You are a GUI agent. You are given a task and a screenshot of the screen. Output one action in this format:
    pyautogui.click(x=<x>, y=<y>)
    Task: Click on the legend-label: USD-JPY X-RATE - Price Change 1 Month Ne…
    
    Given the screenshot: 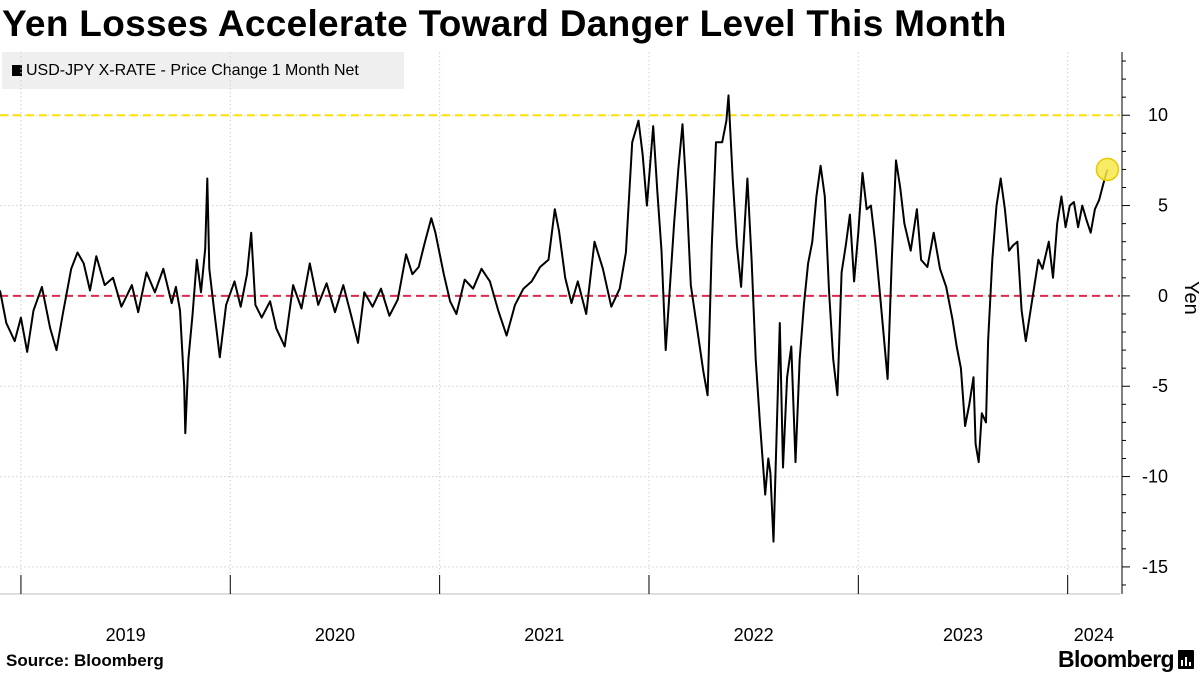 What is the action you would take?
    pyautogui.click(x=192, y=70)
    